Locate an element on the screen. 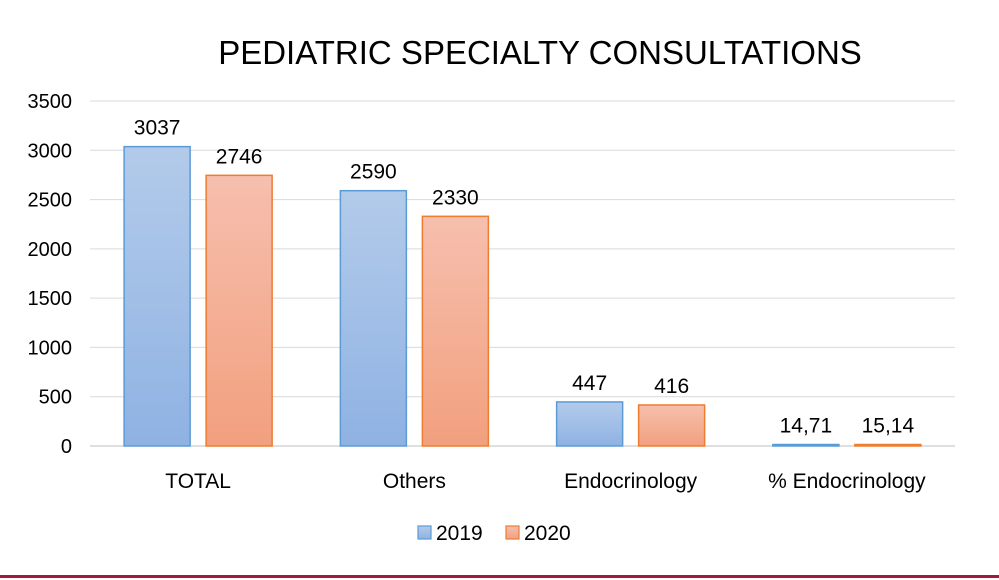  data-label: 2330 is located at coordinates (455, 197).